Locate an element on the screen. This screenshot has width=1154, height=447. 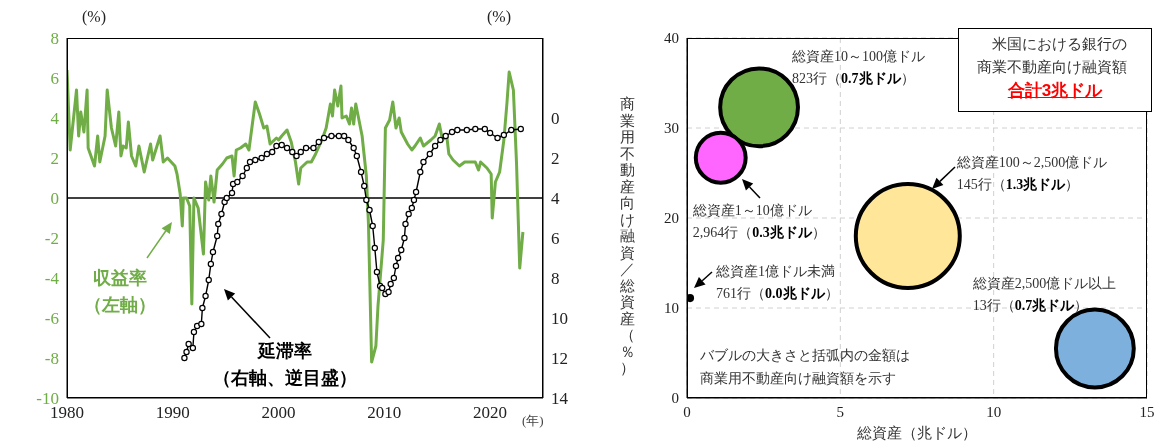
legend-label: 総資産1億ドル未満 is located at coordinates (776, 272).